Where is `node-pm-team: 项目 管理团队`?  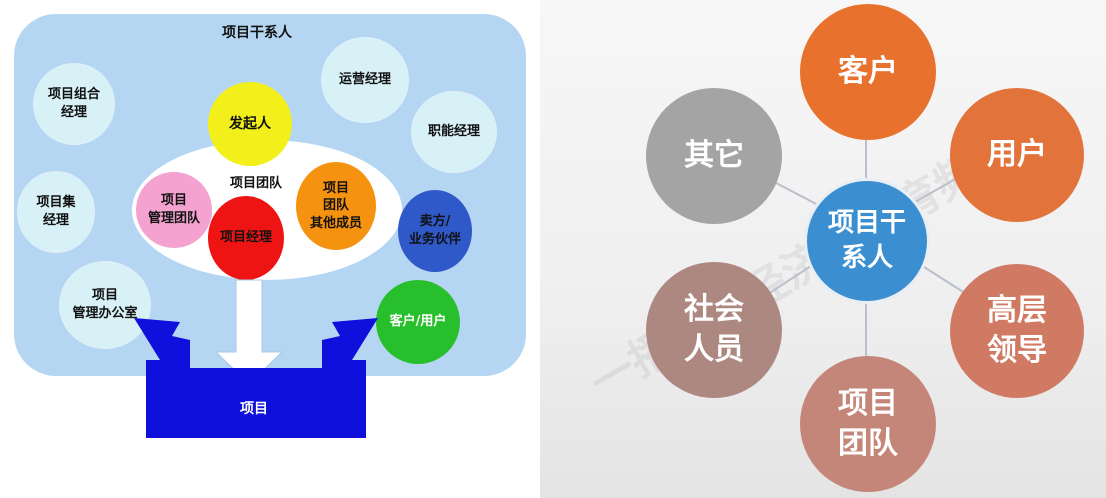 node-pm-team: 项目 管理团队 is located at coordinates (174, 210).